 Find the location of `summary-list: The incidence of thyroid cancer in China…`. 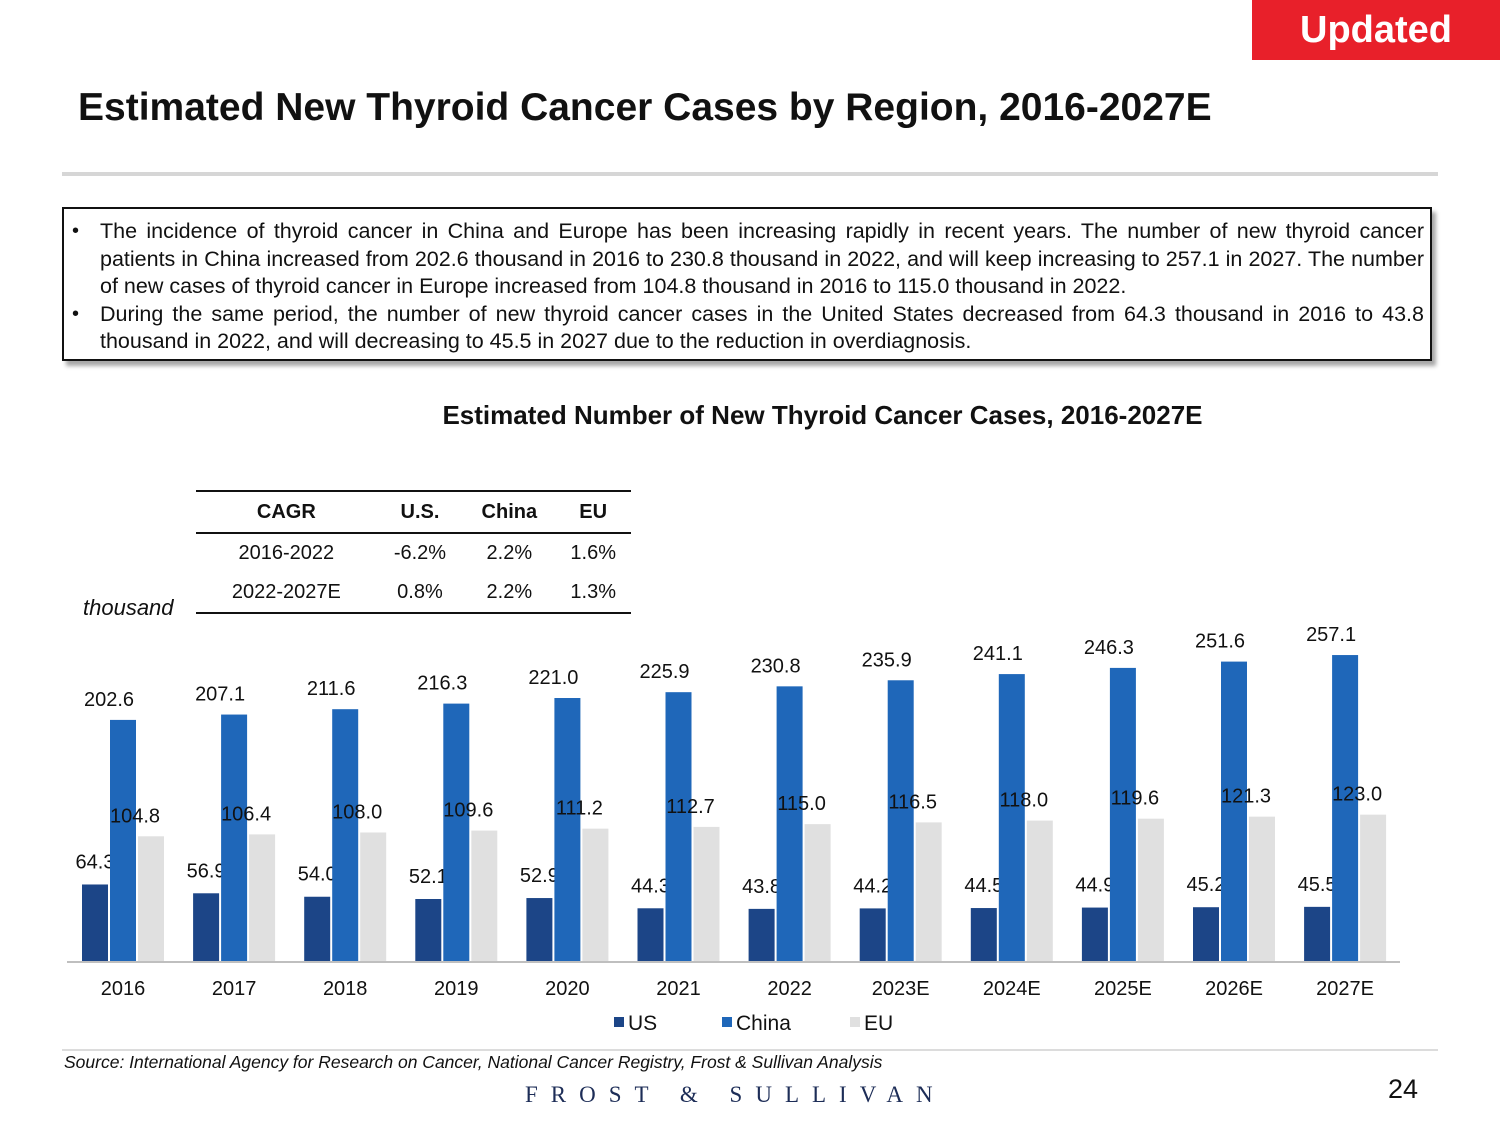

summary-list: The incidence of thyroid cancer in China… is located at coordinates (747, 282).